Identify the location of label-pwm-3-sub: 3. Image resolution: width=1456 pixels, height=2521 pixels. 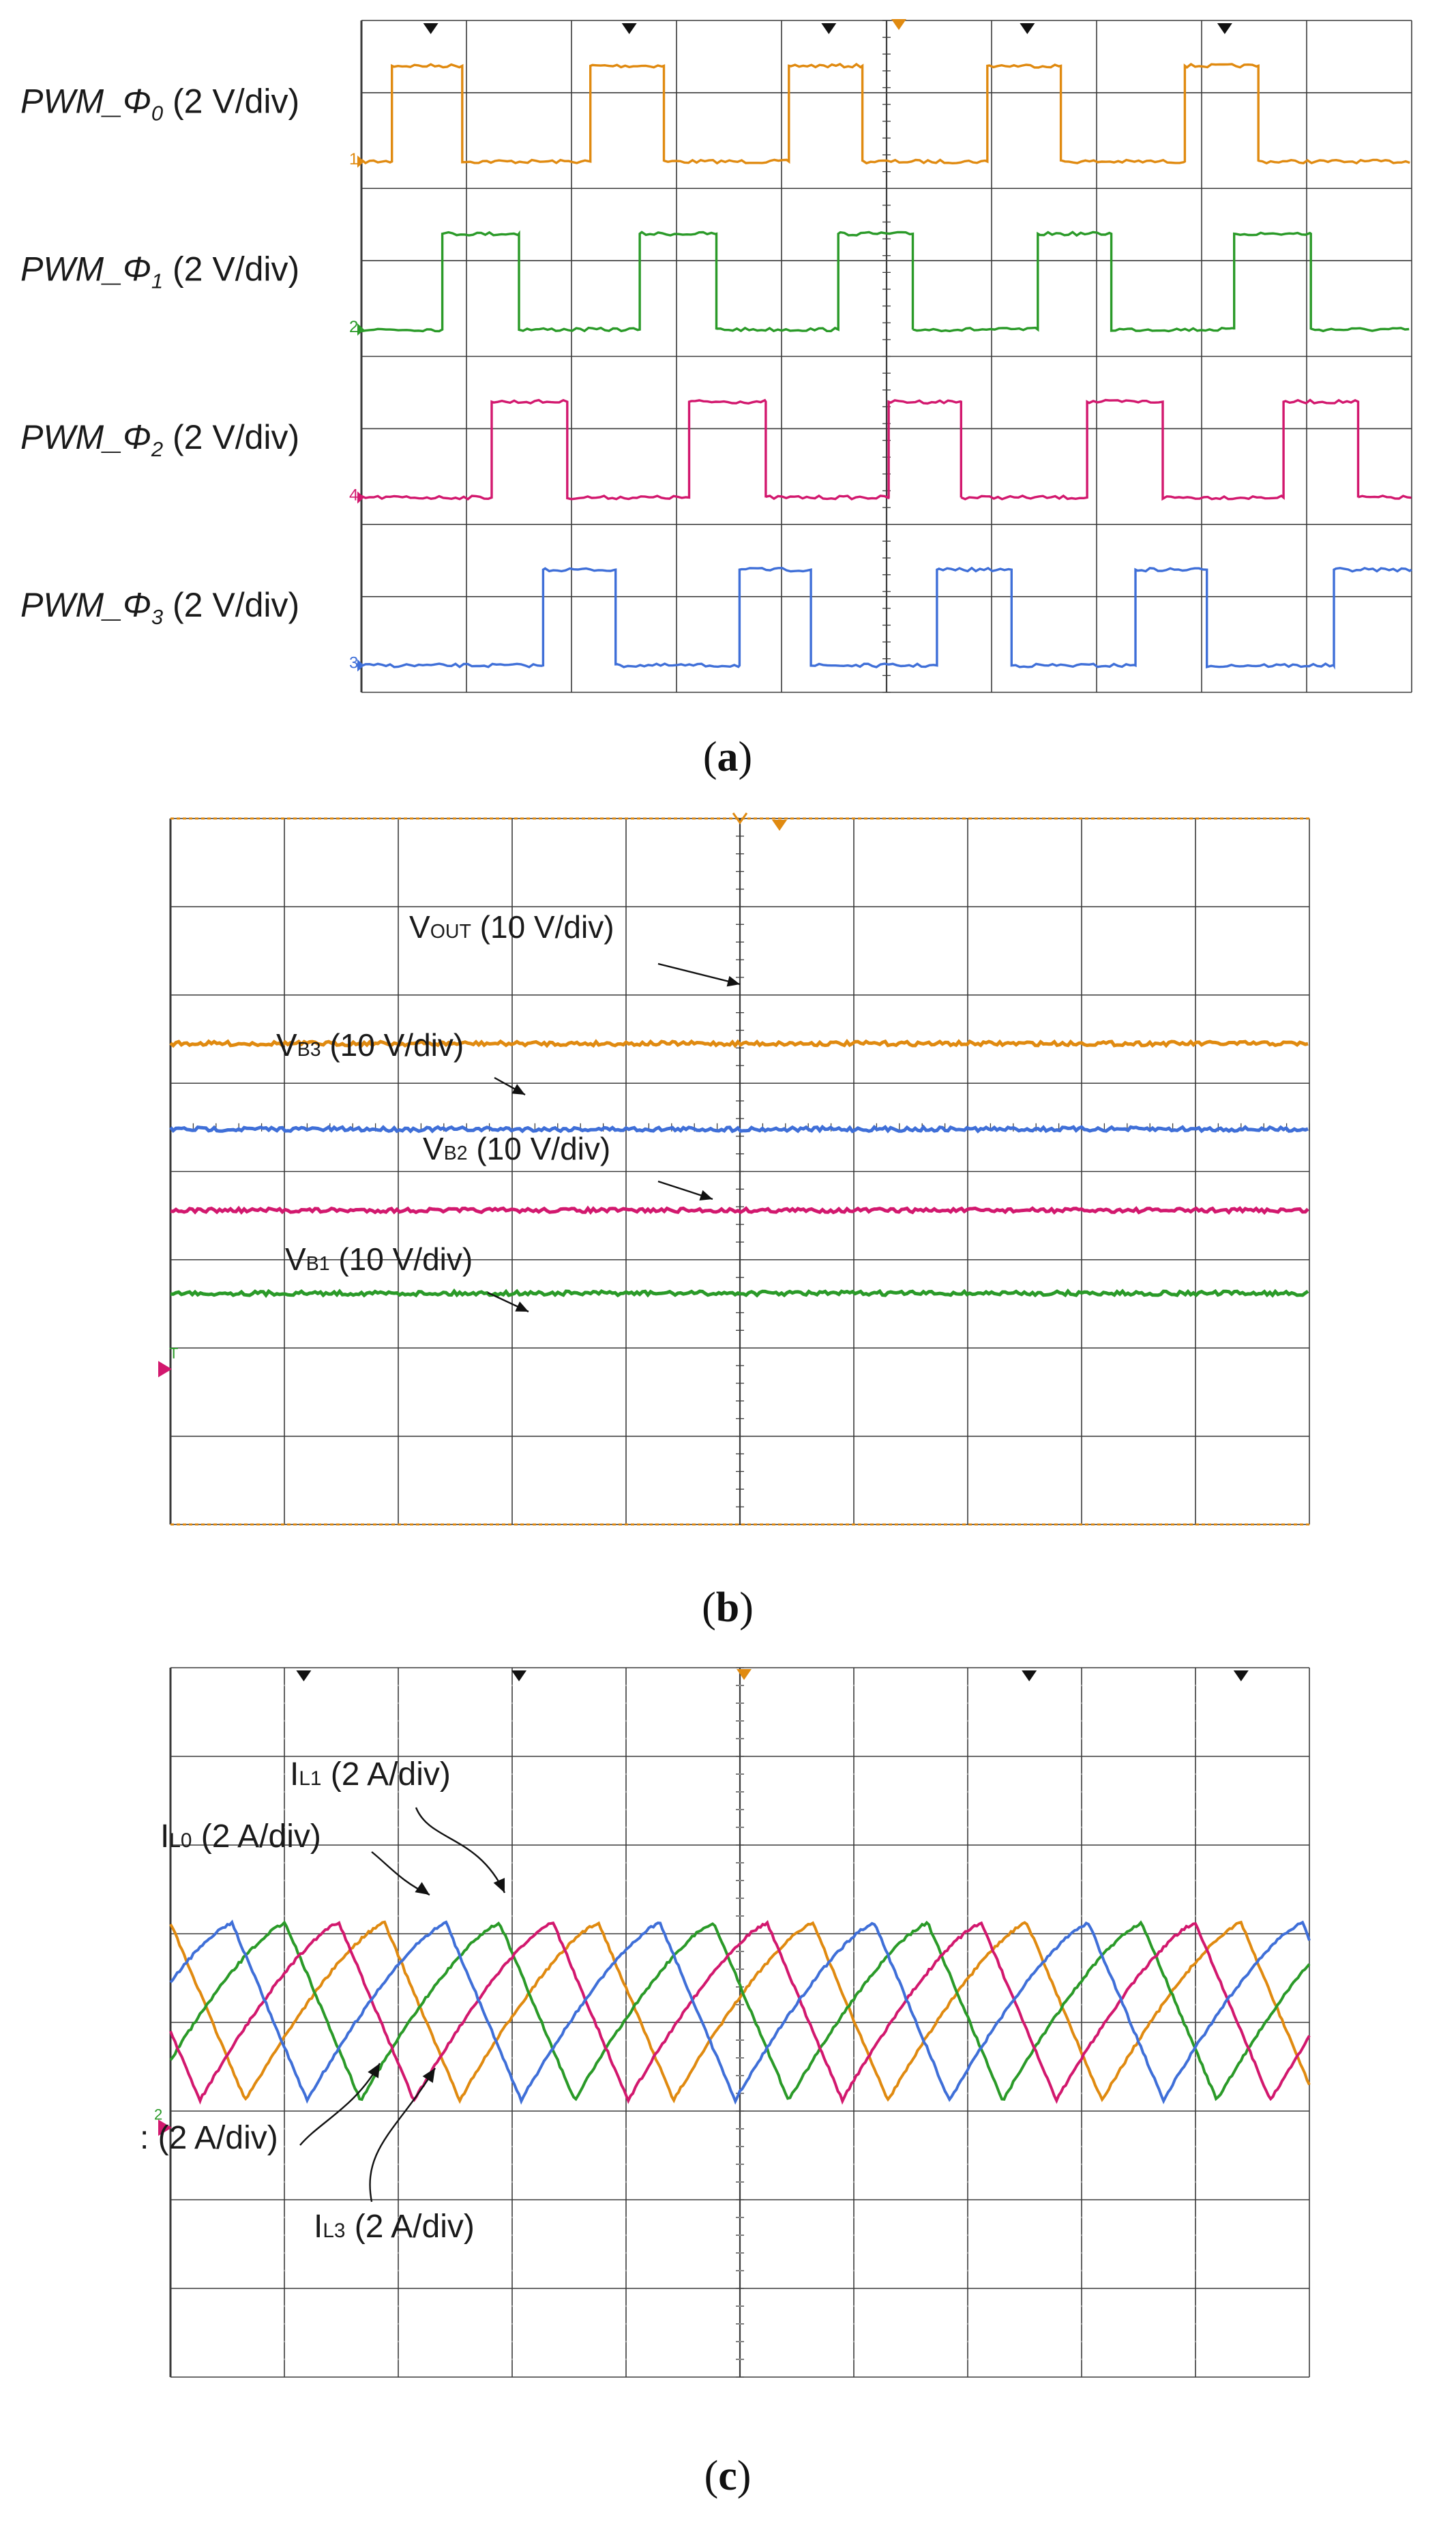
(157, 617).